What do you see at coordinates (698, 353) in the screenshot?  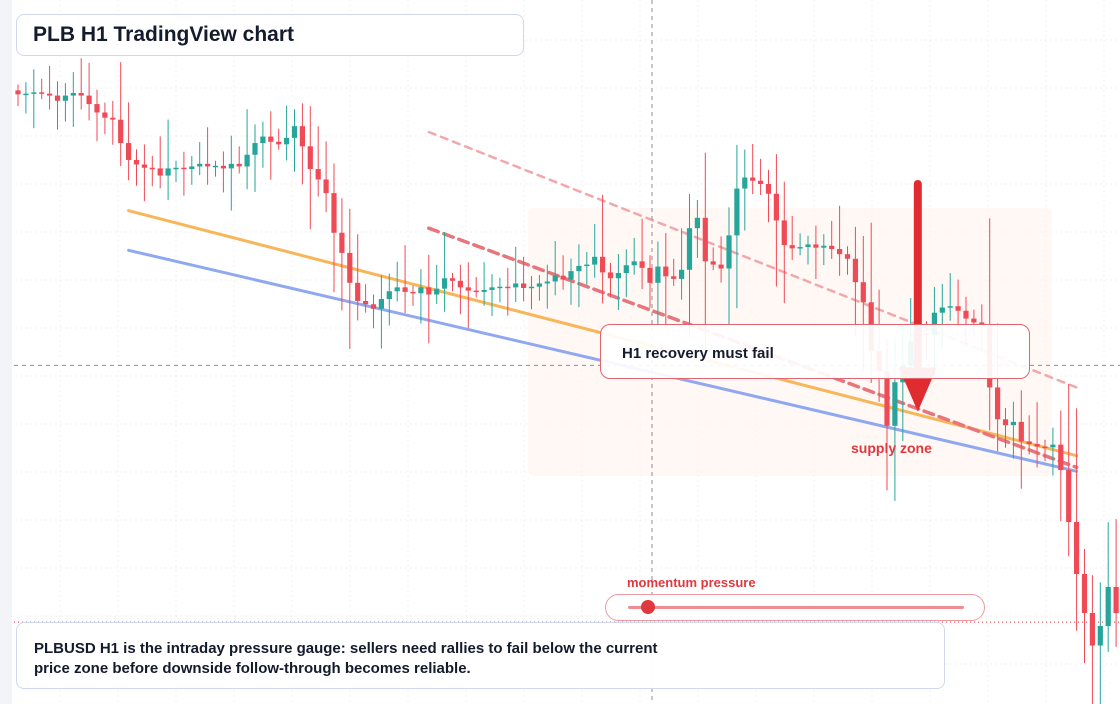 I see `callout-text: H1 recovery must fail` at bounding box center [698, 353].